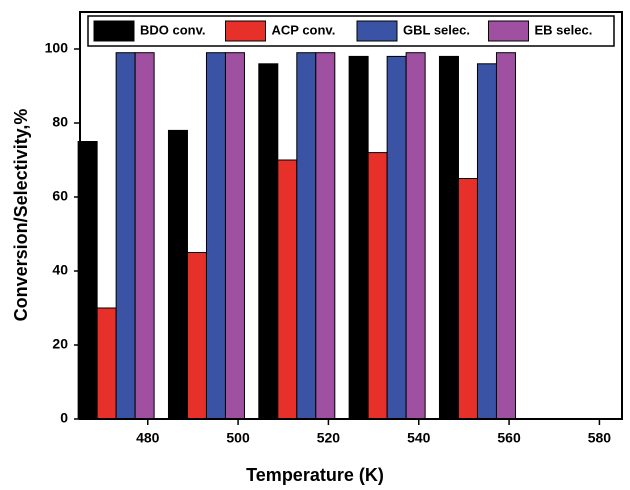  Describe the element at coordinates (600, 438) in the screenshot. I see `x-tick-label: 580` at that location.